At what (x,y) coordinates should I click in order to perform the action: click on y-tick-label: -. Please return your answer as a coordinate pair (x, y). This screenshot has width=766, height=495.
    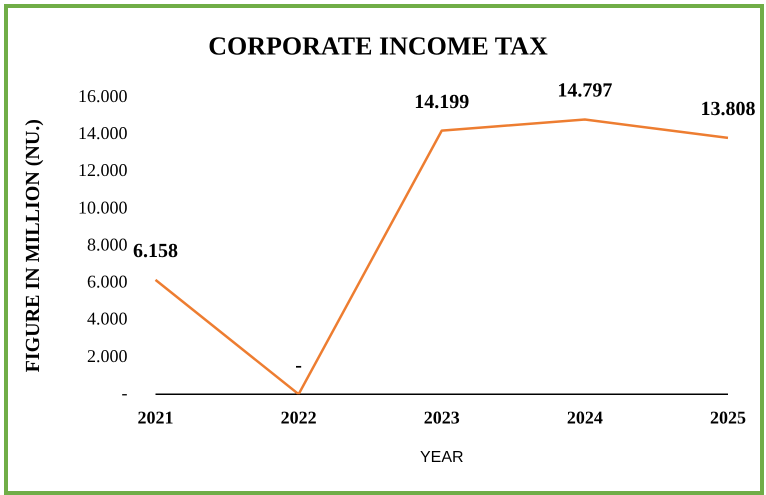
    Looking at the image, I should click on (125, 392).